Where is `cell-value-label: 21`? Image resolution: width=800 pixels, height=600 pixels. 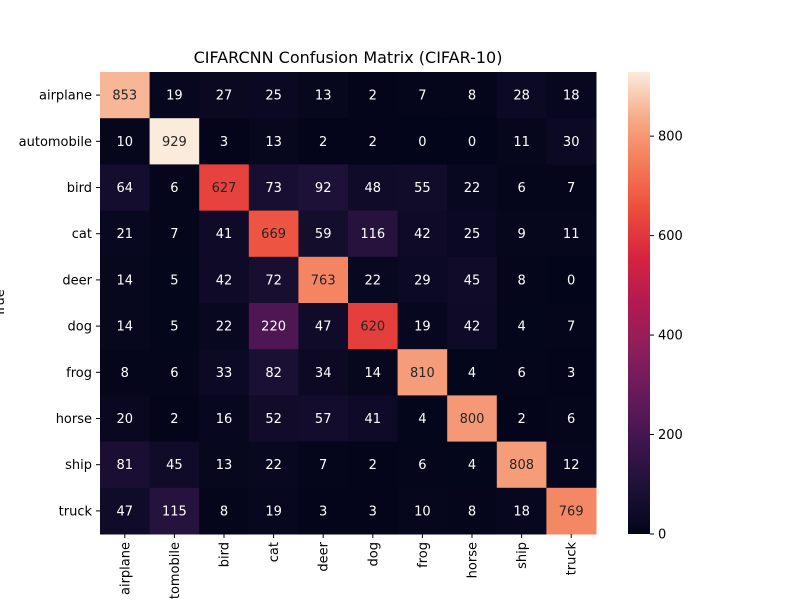 cell-value-label: 21 is located at coordinates (125, 234).